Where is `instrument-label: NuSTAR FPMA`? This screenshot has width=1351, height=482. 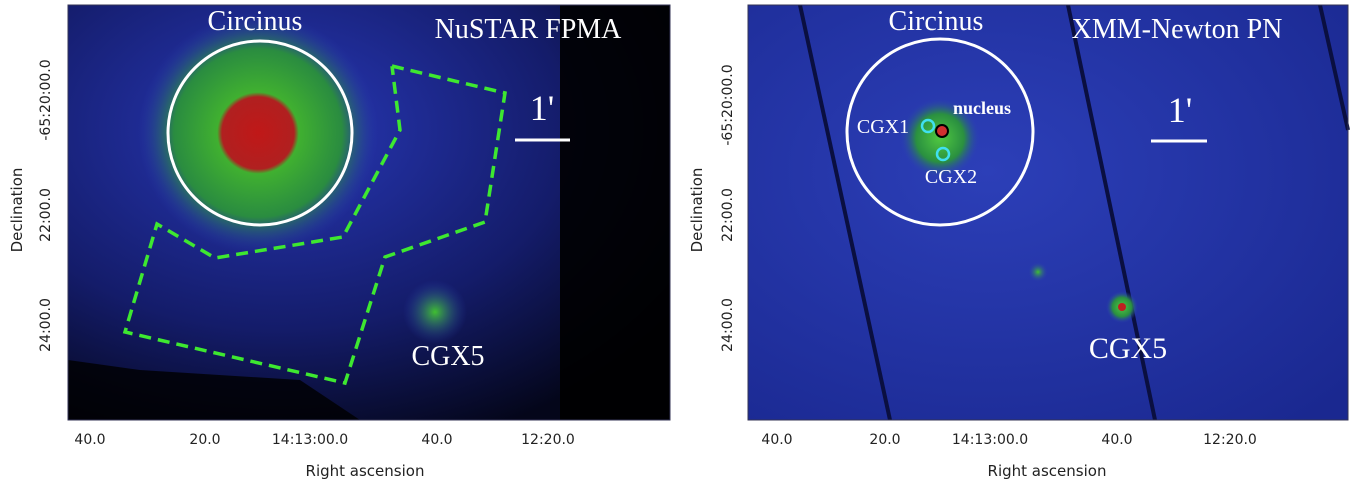
instrument-label: NuSTAR FPMA is located at coordinates (529, 29).